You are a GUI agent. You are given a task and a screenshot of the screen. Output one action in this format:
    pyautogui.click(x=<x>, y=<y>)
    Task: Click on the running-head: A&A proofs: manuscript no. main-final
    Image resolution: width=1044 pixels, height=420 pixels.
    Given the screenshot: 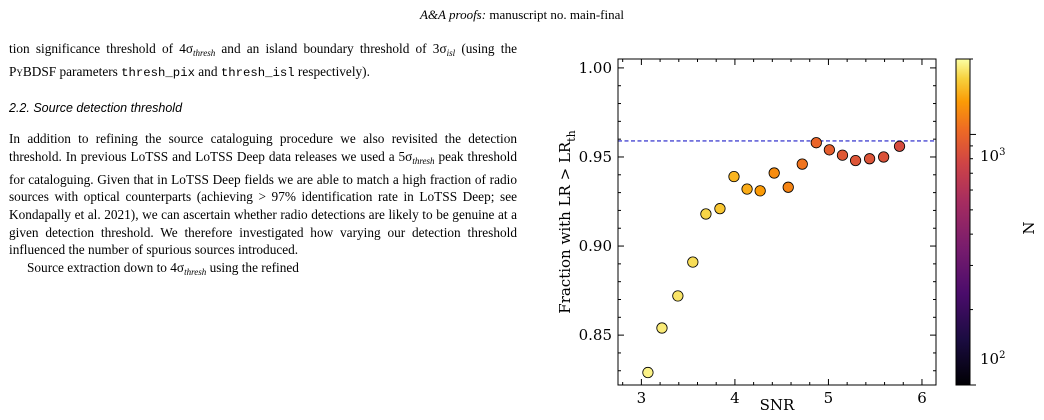 What is the action you would take?
    pyautogui.click(x=522, y=15)
    